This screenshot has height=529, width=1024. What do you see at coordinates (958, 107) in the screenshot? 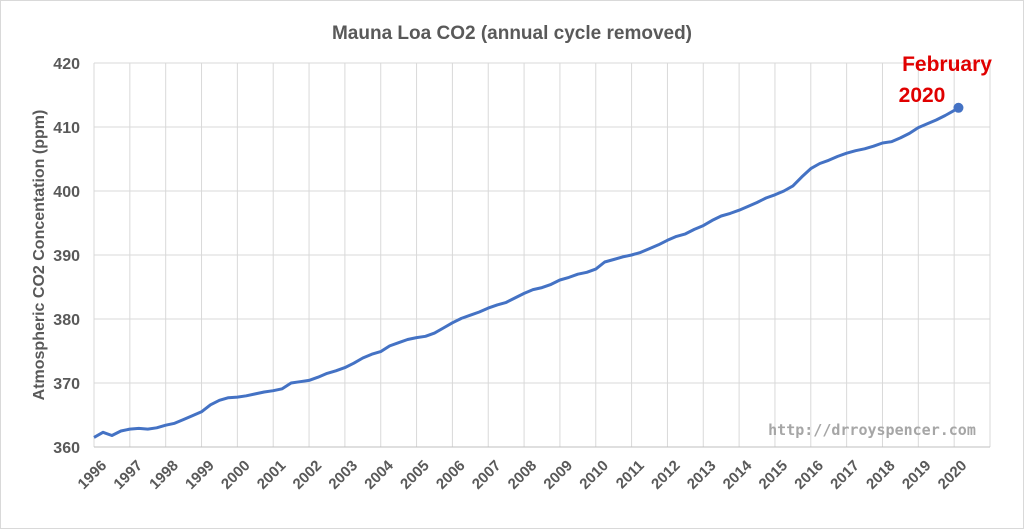
I see `last-point-marker` at bounding box center [958, 107].